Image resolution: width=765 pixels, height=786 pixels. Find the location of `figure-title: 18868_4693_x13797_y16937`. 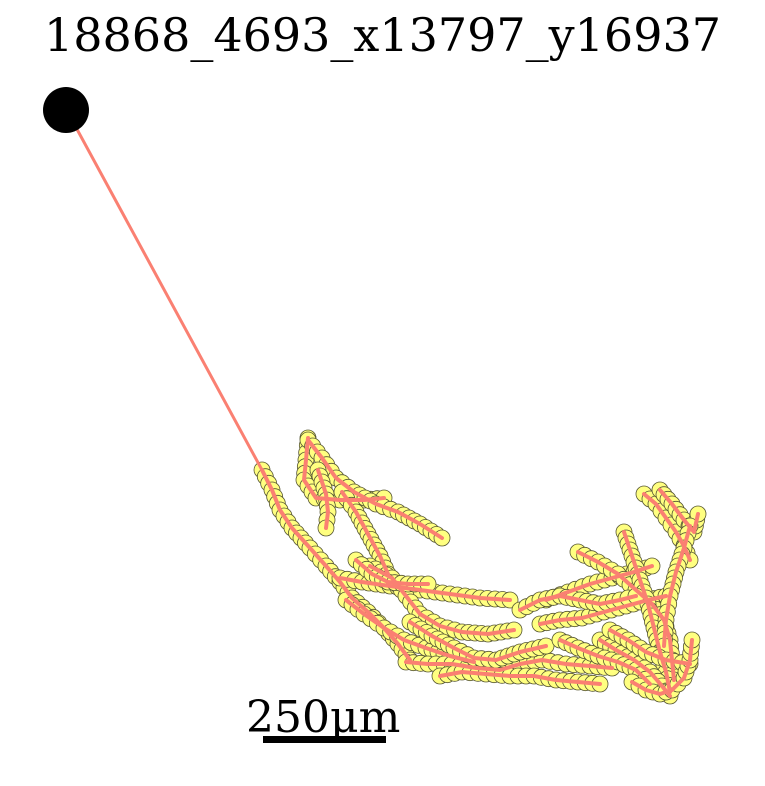

figure-title: 18868_4693_x13797_y16937 is located at coordinates (382, 35).